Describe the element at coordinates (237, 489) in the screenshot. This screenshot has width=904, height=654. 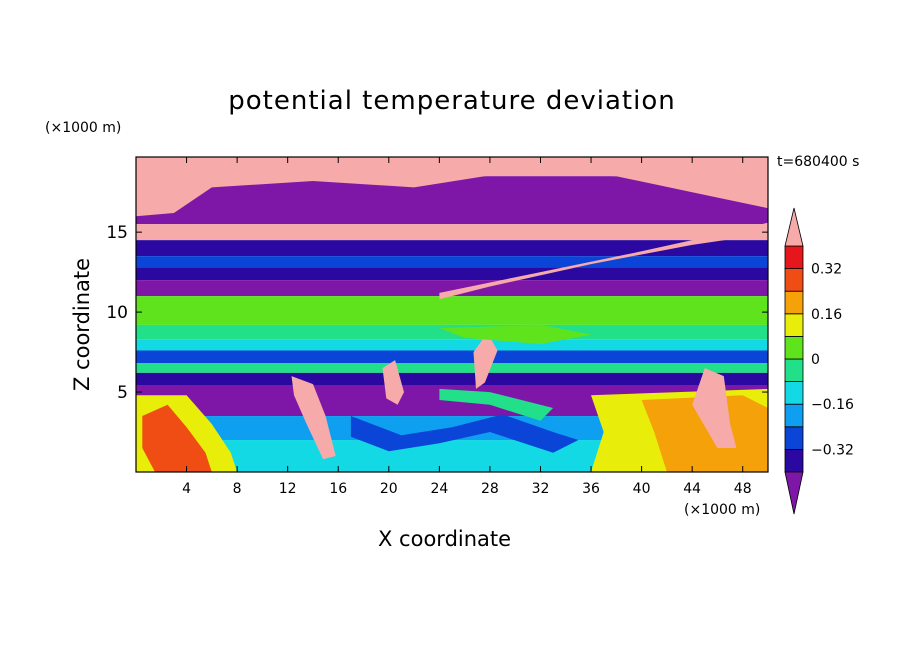
I see `x-tick-label: 8` at that location.